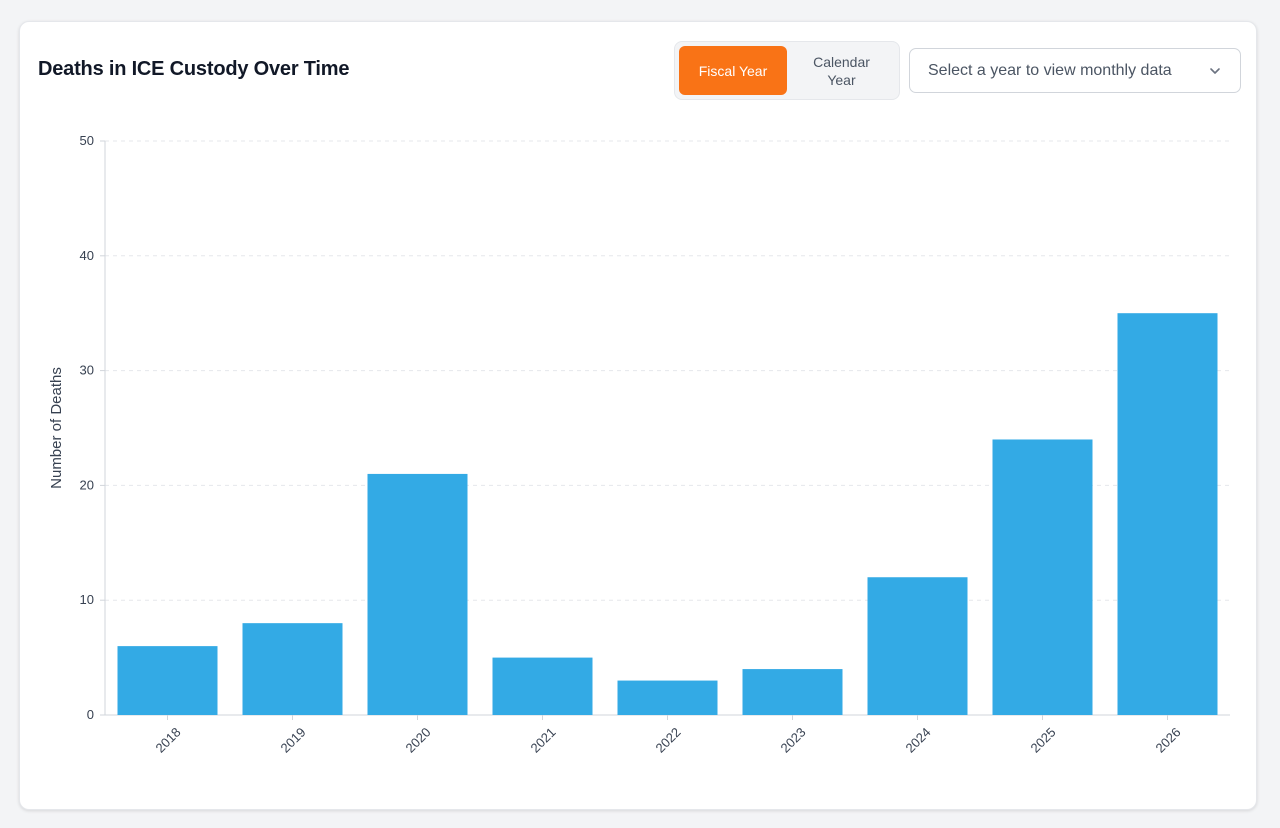 Image resolution: width=1280 pixels, height=828 pixels. I want to click on x-tick-label: 2021, so click(543, 740).